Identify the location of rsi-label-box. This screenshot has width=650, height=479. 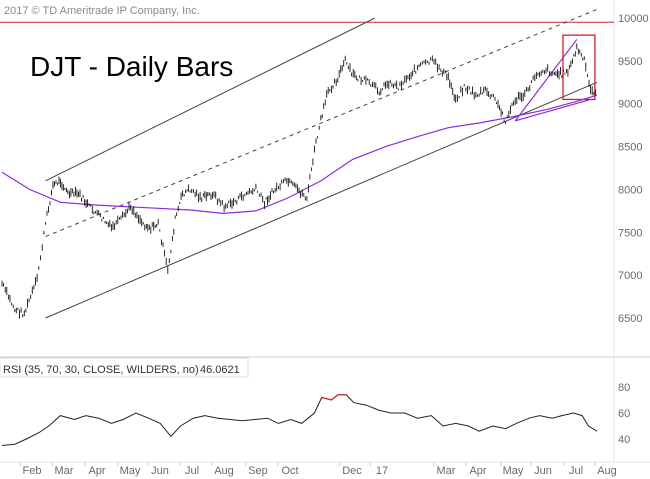
(124, 367).